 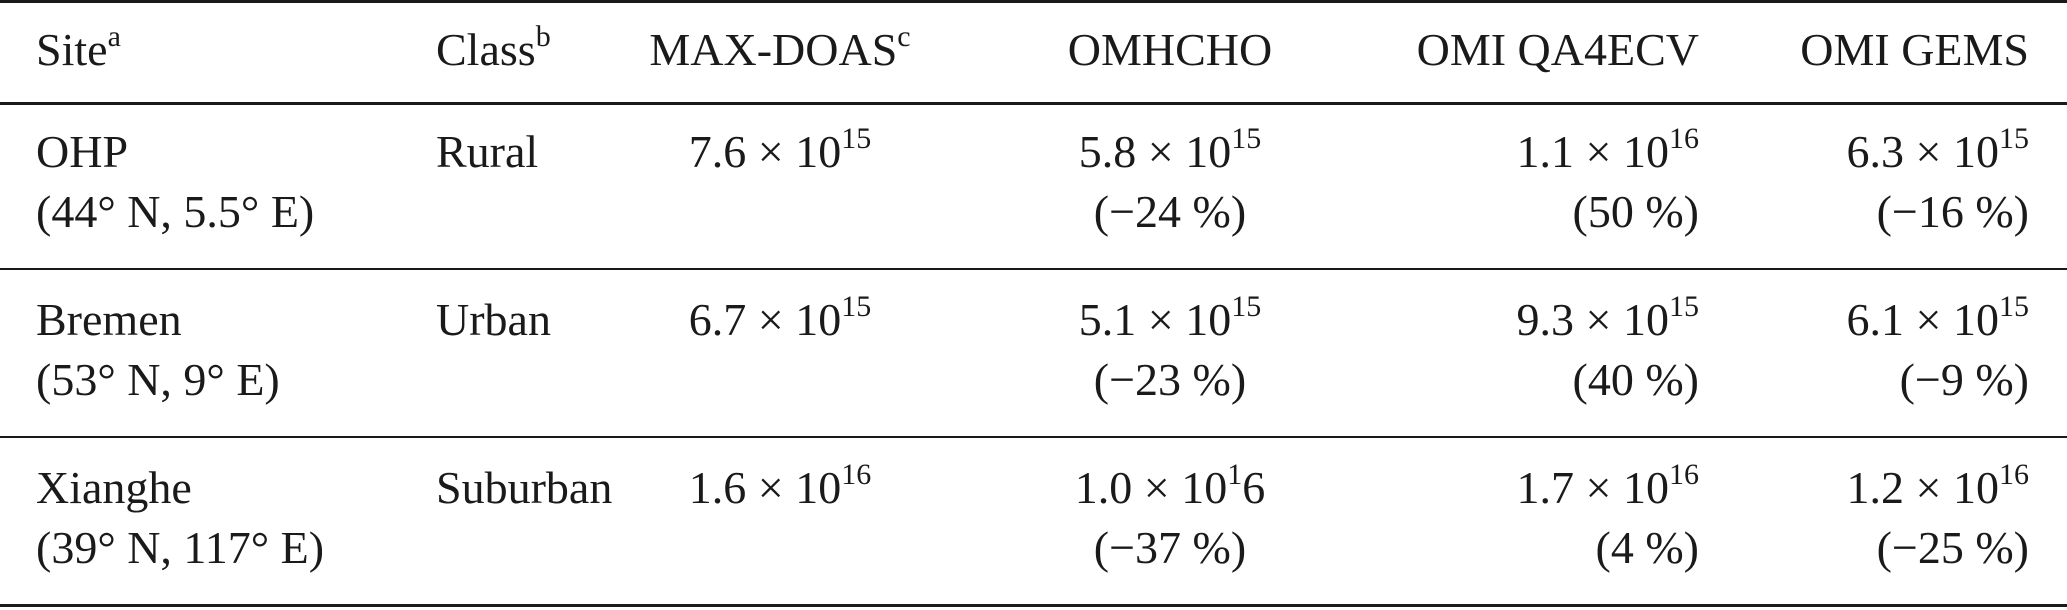 I want to click on maxdoas-value: 6.7 × 1015, so click(x=780, y=320).